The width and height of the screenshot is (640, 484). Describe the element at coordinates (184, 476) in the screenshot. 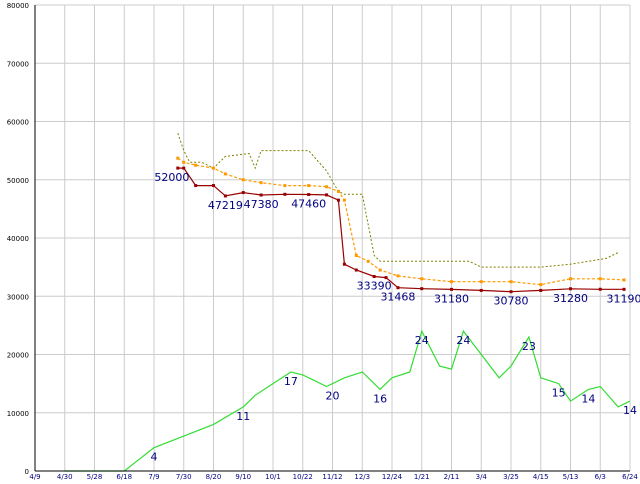

I see `x-tick-label: 7/30` at that location.